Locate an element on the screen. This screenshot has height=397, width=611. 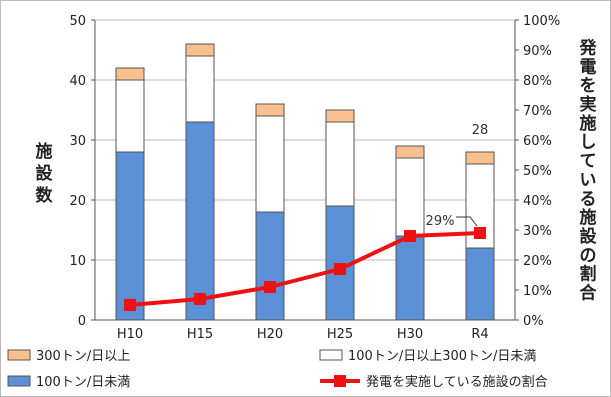
legend-label: 100トン/日未満 is located at coordinates (83, 382).